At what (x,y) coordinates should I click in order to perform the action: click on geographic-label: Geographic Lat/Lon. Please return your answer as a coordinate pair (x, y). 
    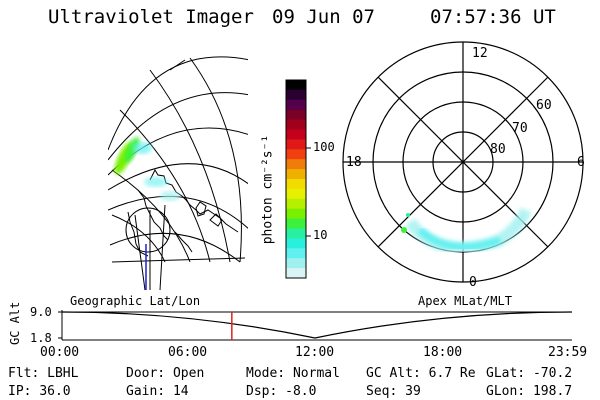
    Looking at the image, I should click on (135, 301).